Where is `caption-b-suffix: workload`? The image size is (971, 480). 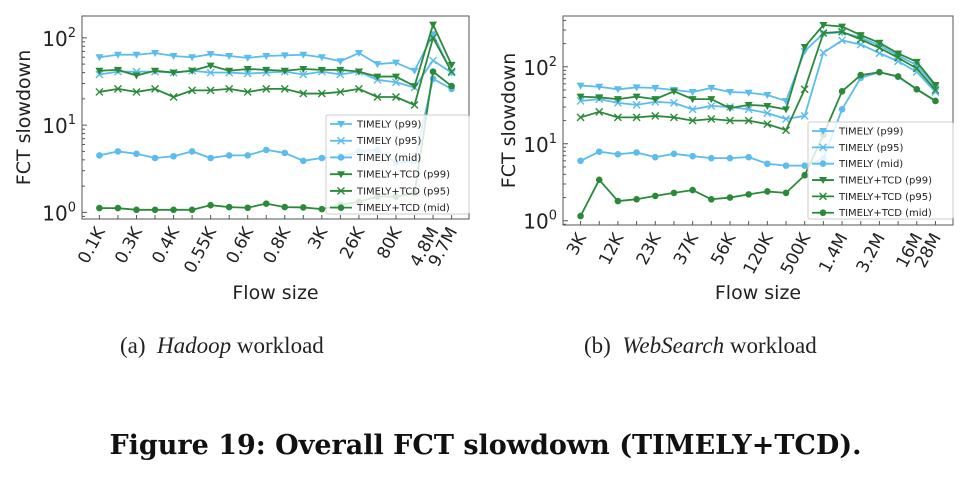
caption-b-suffix: workload is located at coordinates (773, 345).